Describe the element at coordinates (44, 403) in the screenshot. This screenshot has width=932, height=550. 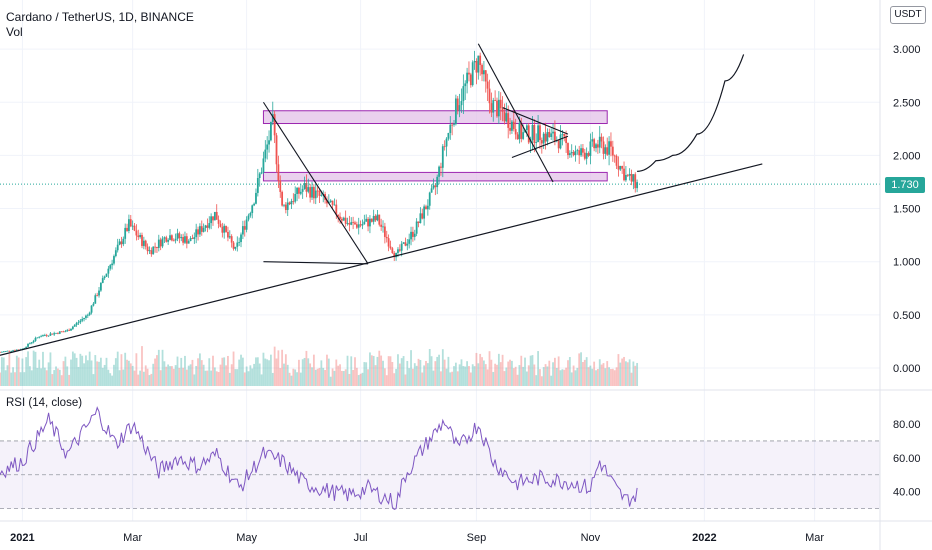
I see `rsi-indicator-label: RSI (14, close)` at that location.